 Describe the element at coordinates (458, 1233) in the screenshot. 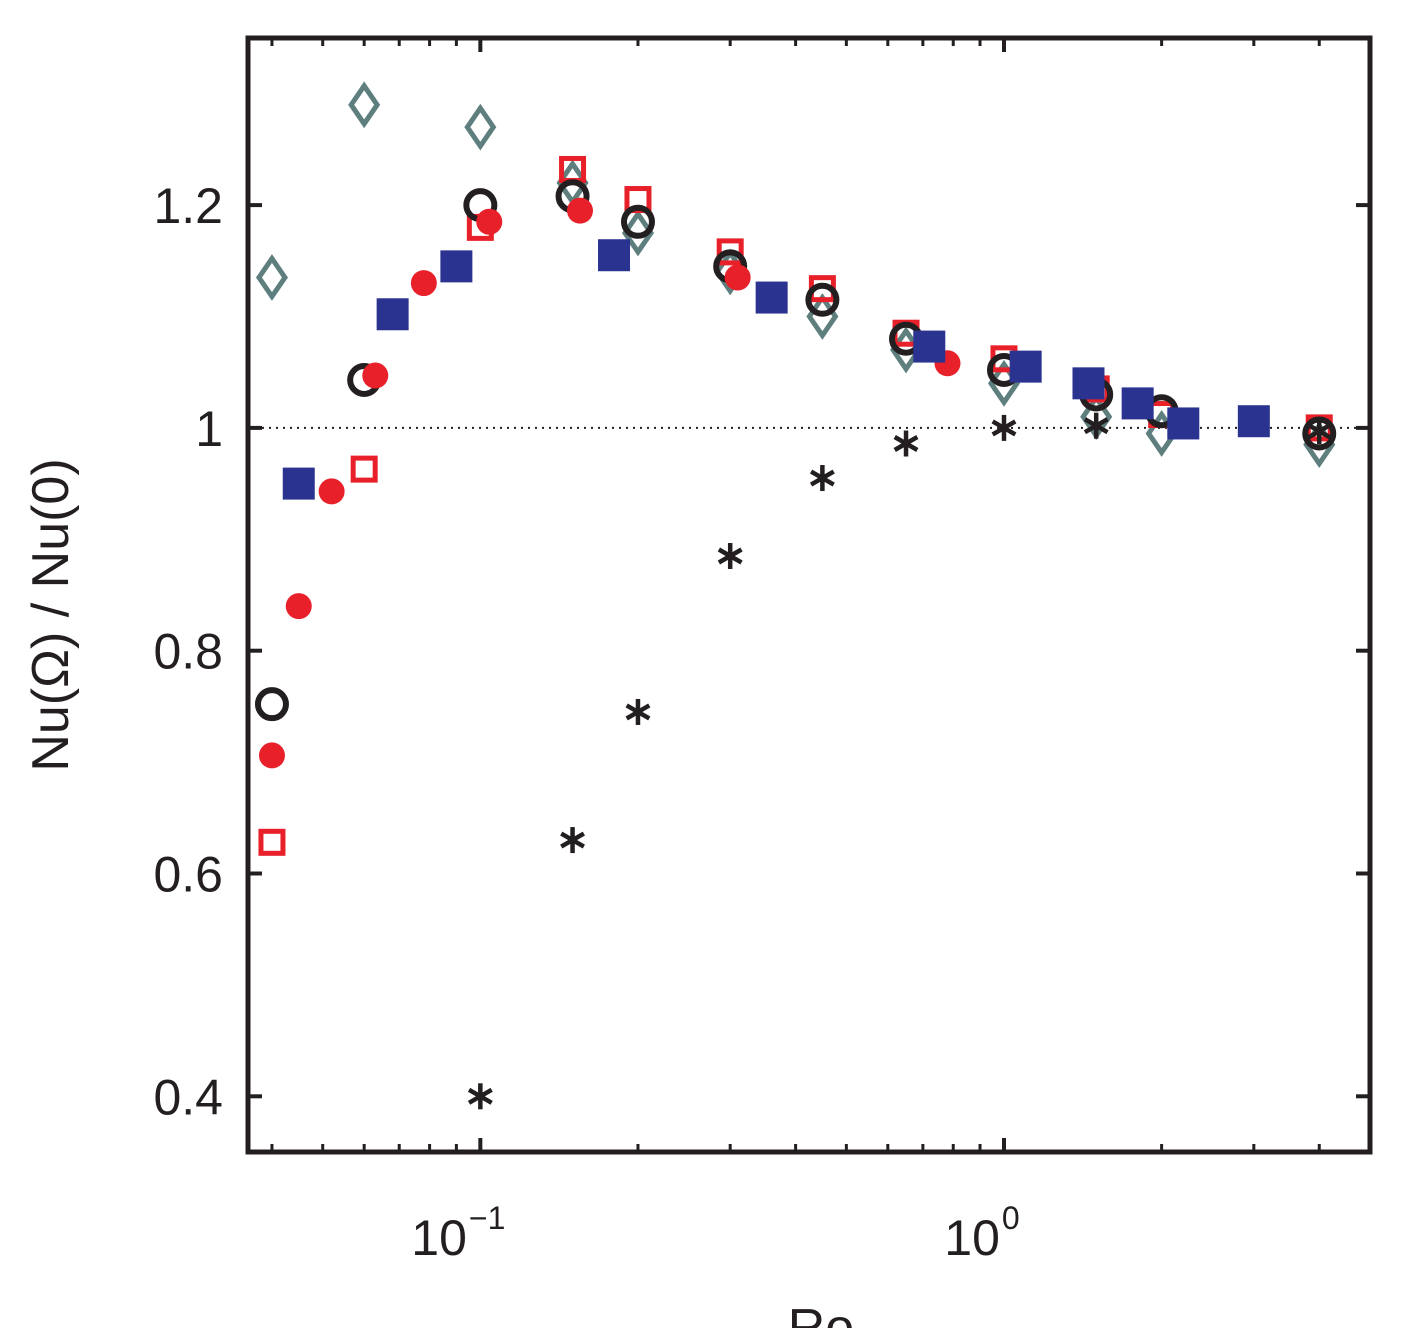

I see `x-tick-label: 10⁻¹` at that location.